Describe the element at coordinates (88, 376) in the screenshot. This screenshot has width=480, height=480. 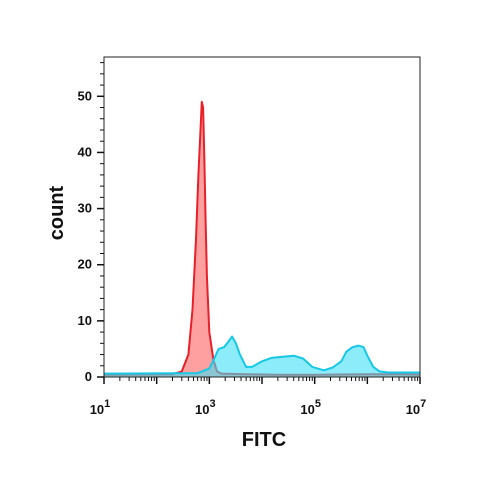
I see `y-tick-label: 0` at that location.